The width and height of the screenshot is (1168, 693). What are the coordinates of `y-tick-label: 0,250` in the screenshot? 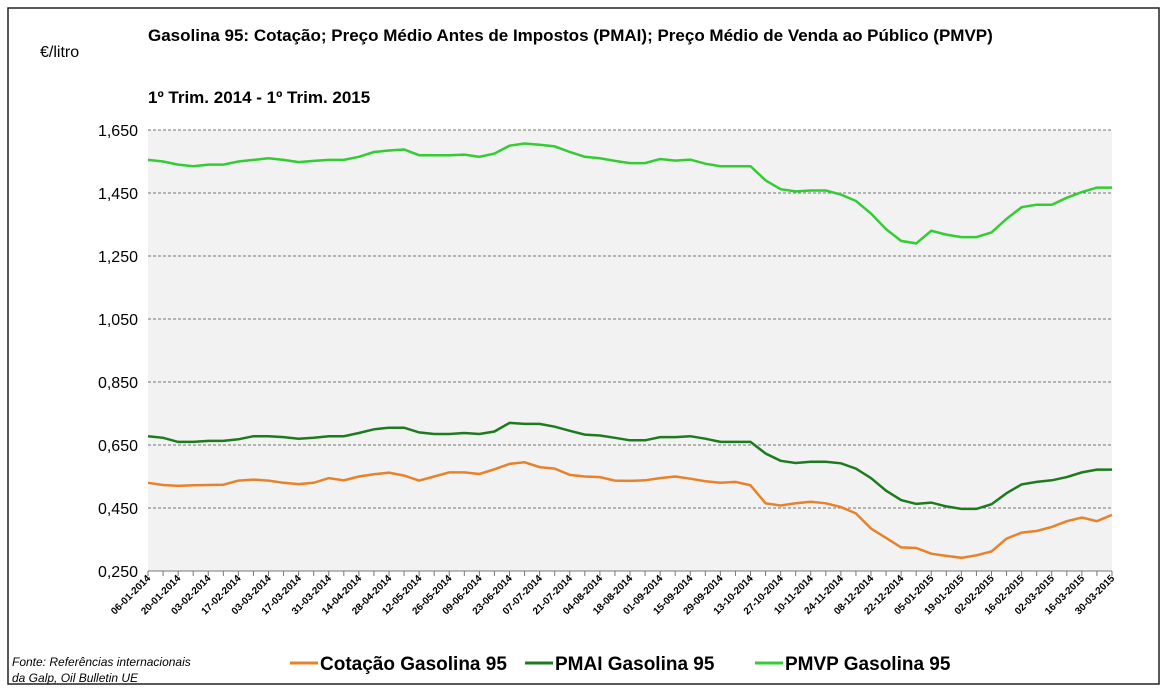 It's located at (118, 572).